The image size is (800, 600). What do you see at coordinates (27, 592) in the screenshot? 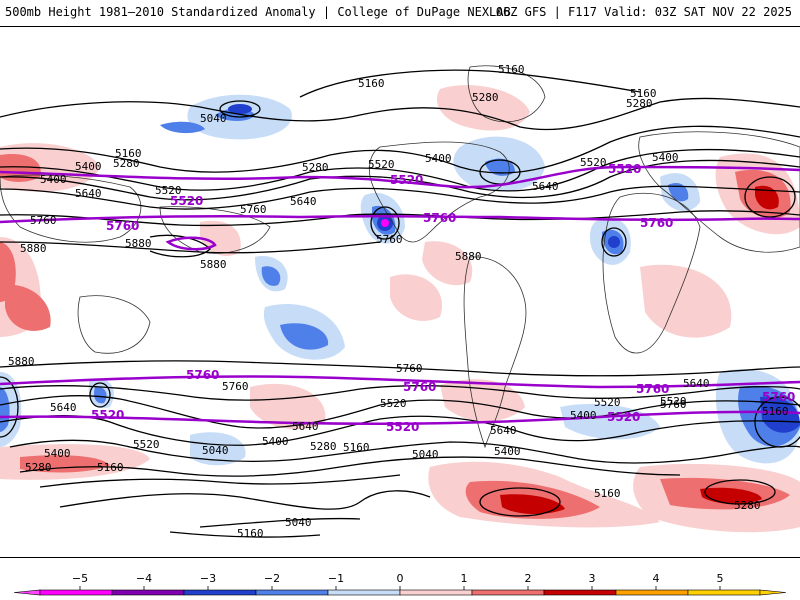
I see `colorbar-min-arrow` at bounding box center [27, 592].